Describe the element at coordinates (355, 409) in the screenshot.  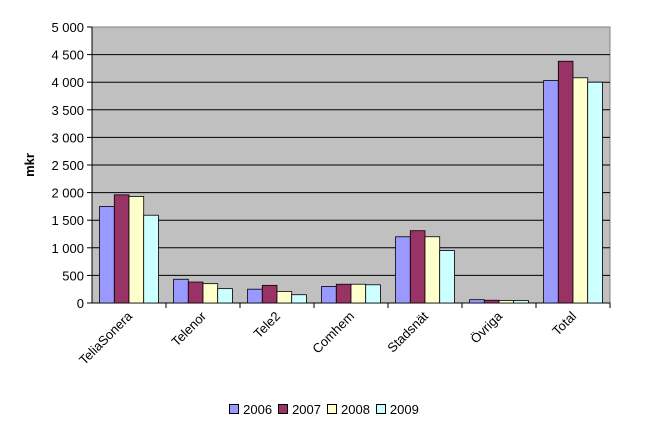
I see `legend-label: 2008` at that location.